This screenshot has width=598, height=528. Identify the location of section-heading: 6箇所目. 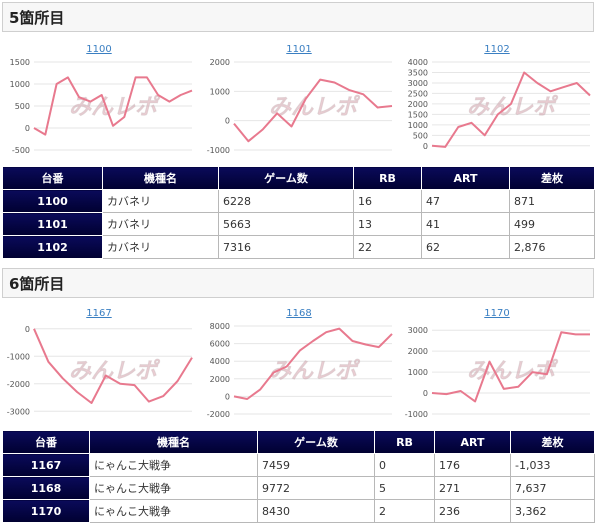
(298, 283).